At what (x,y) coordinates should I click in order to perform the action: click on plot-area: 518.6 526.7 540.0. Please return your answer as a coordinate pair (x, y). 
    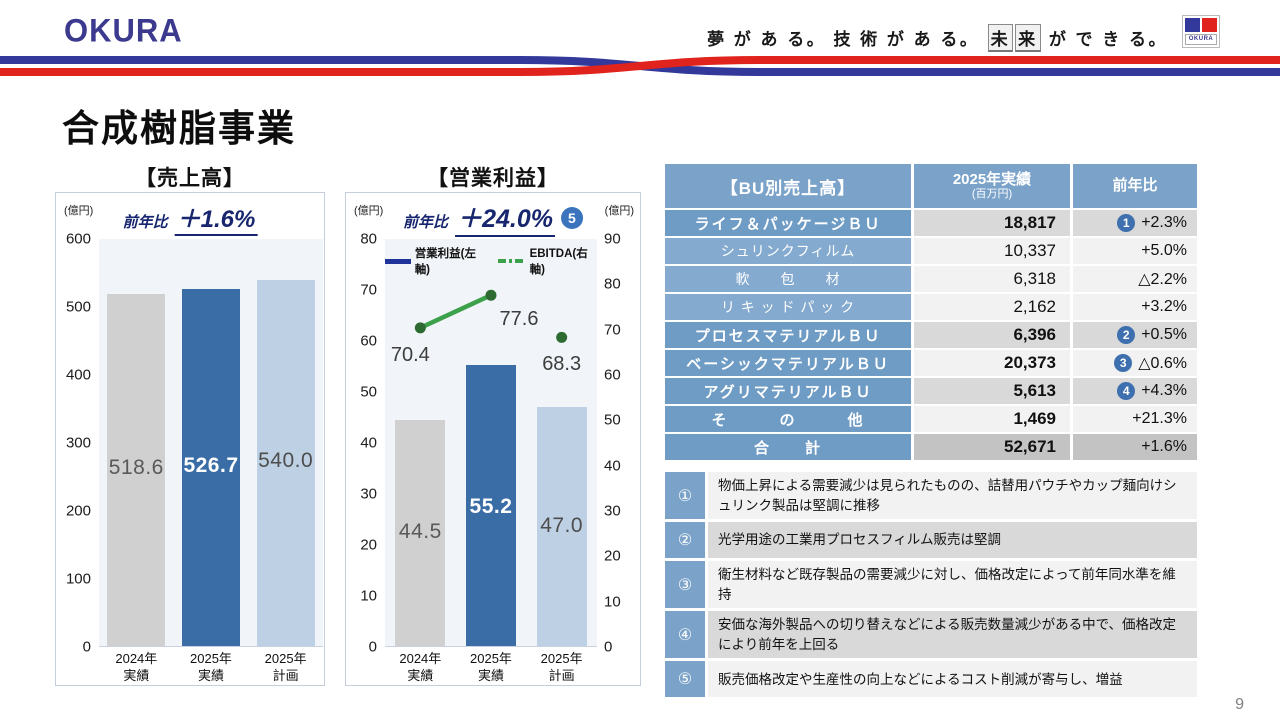
    Looking at the image, I should click on (211, 443).